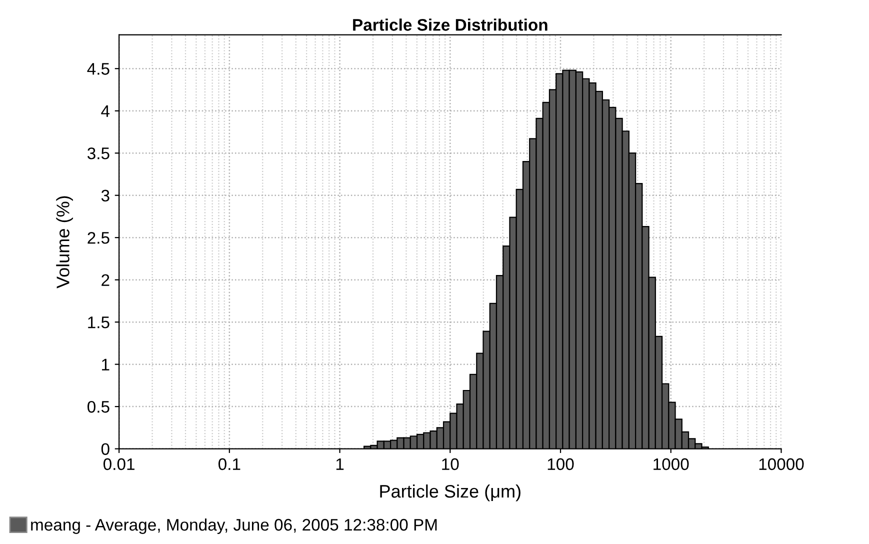  What do you see at coordinates (229, 464) in the screenshot?
I see `x-tick-label: 0.1` at bounding box center [229, 464].